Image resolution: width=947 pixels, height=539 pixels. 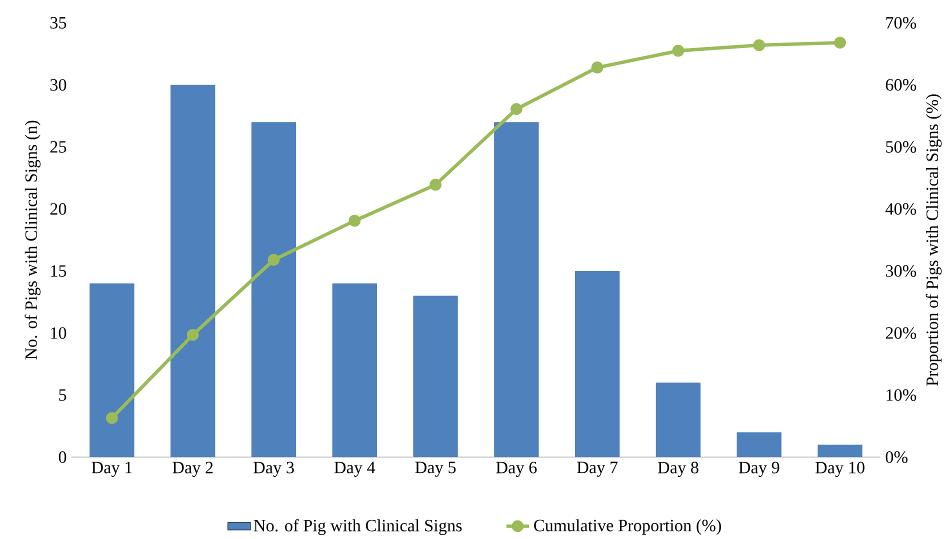 What do you see at coordinates (58, 22) in the screenshot?
I see `y-tick-label: 35` at bounding box center [58, 22].